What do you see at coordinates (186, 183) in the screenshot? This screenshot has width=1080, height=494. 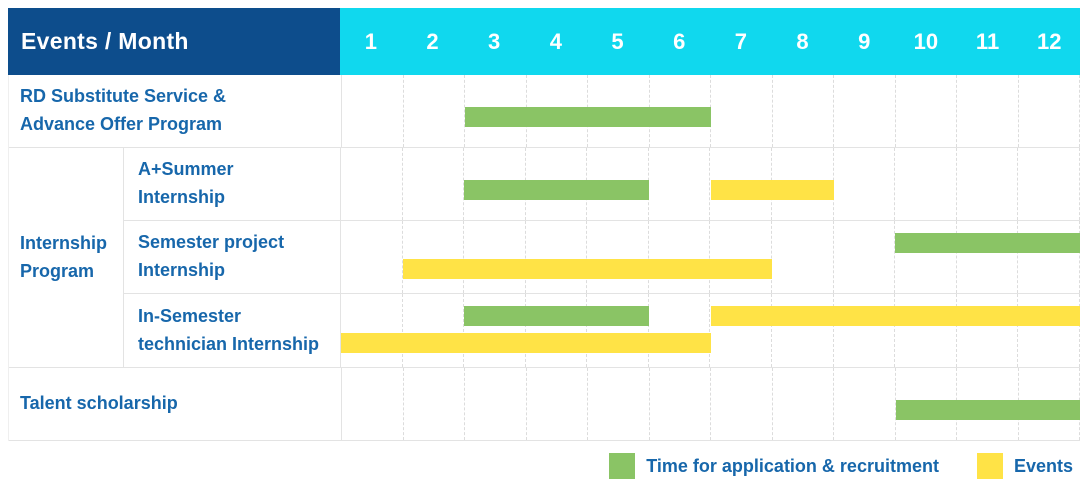 I see `row-label: A+Summer Internship` at bounding box center [186, 183].